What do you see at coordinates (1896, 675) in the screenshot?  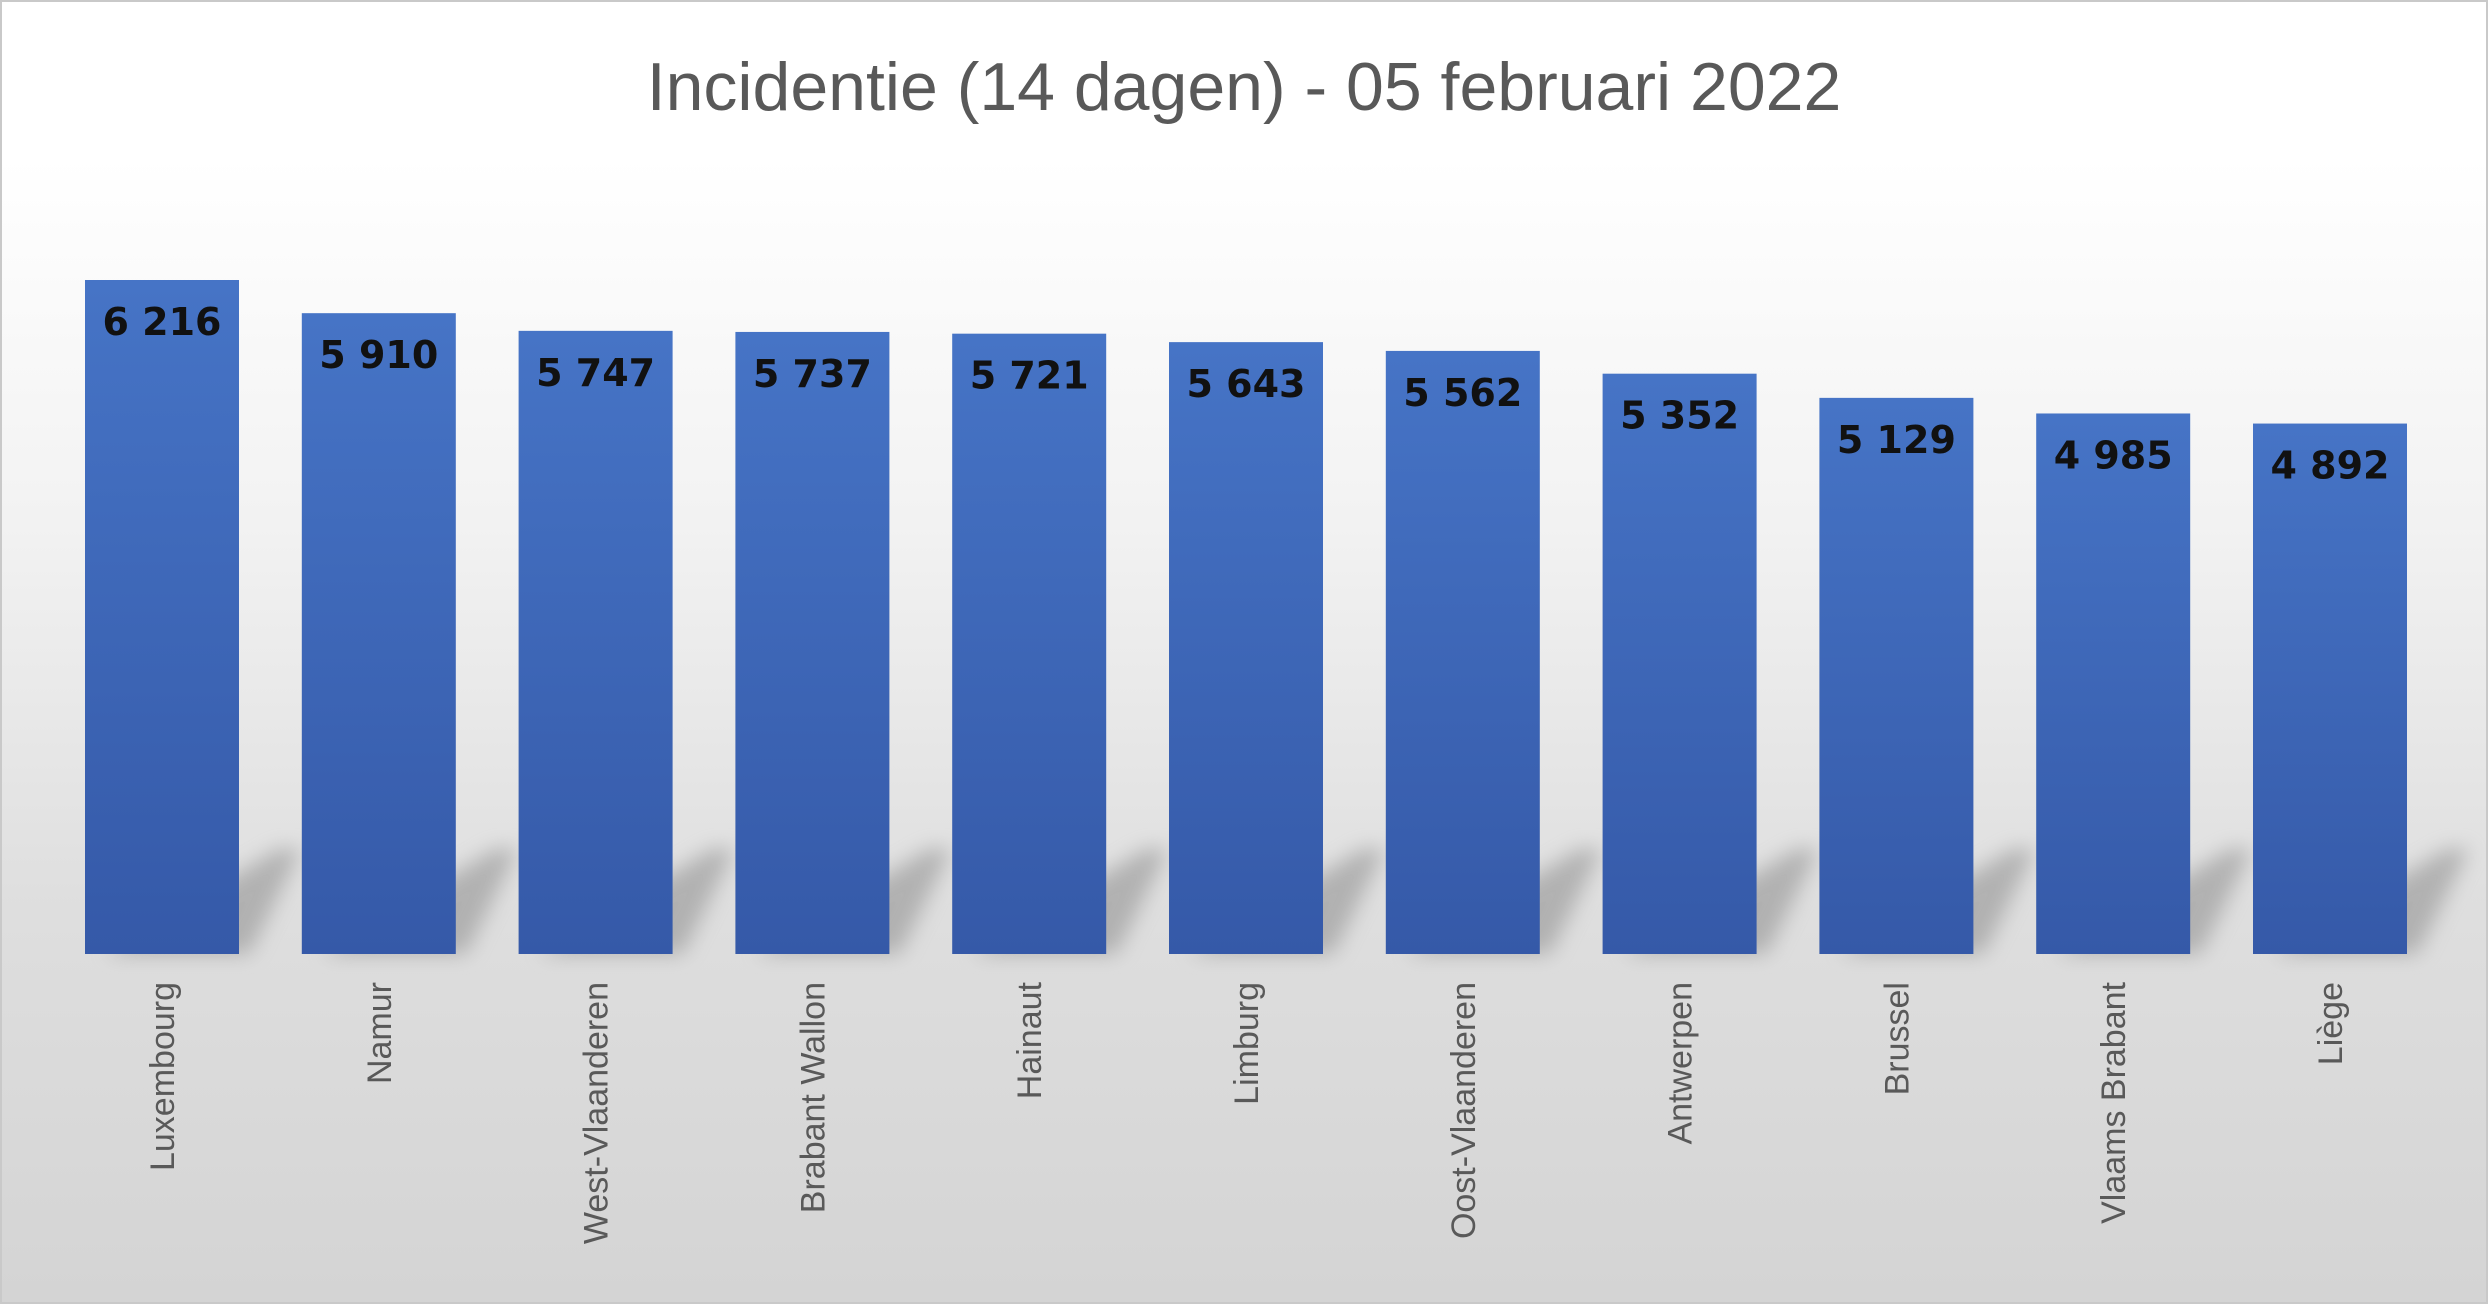 I see `bar-brussel` at bounding box center [1896, 675].